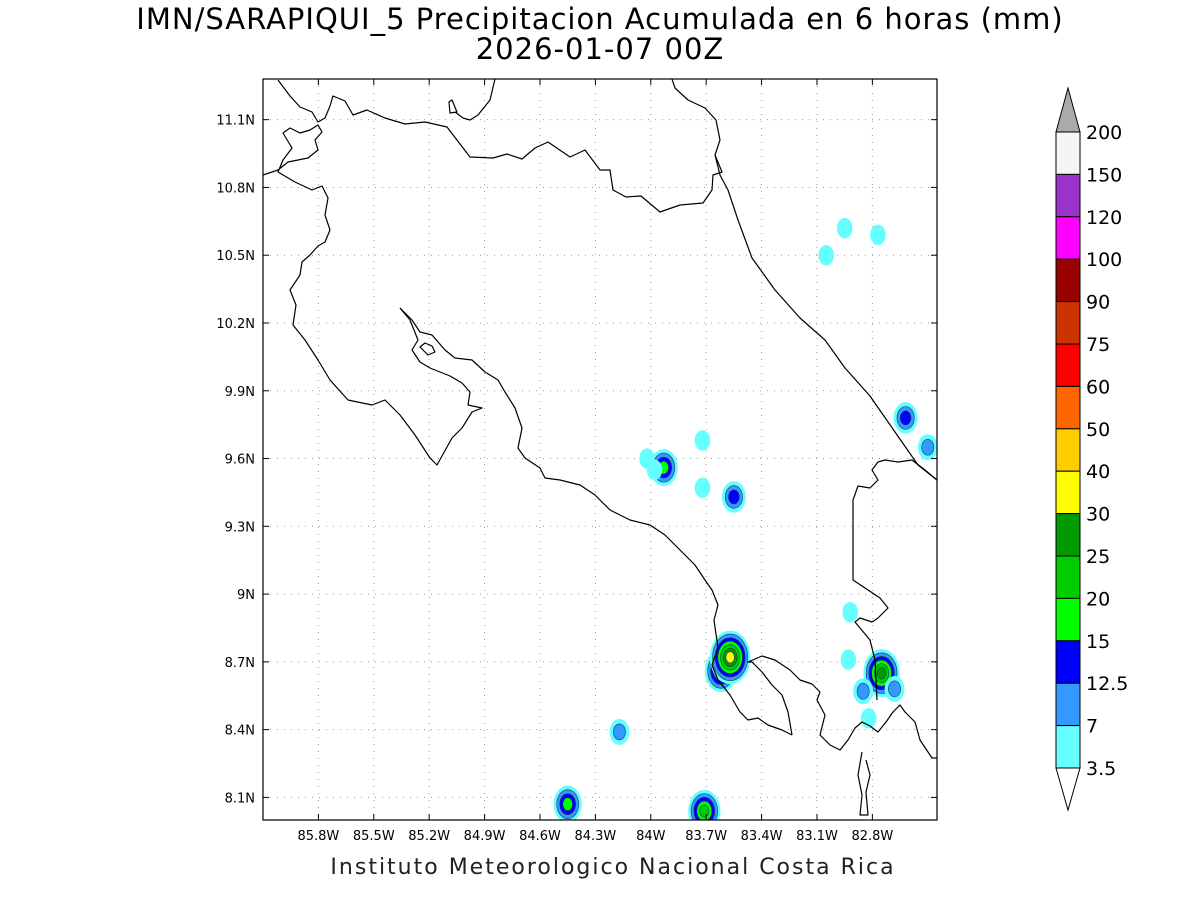  What do you see at coordinates (1068, 789) in the screenshot?
I see `colorbar-low-triangle` at bounding box center [1068, 789].